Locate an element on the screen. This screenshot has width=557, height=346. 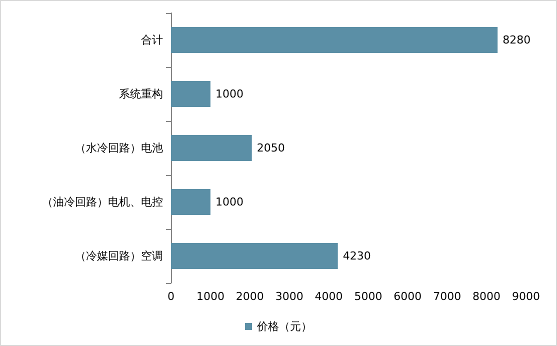
x-tick-label: 8000 is located at coordinates (486, 296).